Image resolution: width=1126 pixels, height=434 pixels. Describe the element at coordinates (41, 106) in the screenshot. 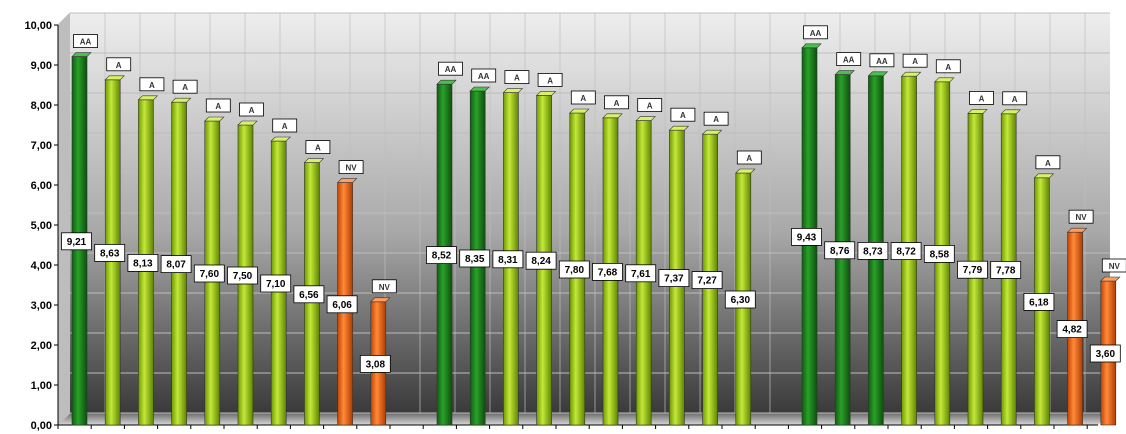

I see `y-tick-label: 8,00` at that location.